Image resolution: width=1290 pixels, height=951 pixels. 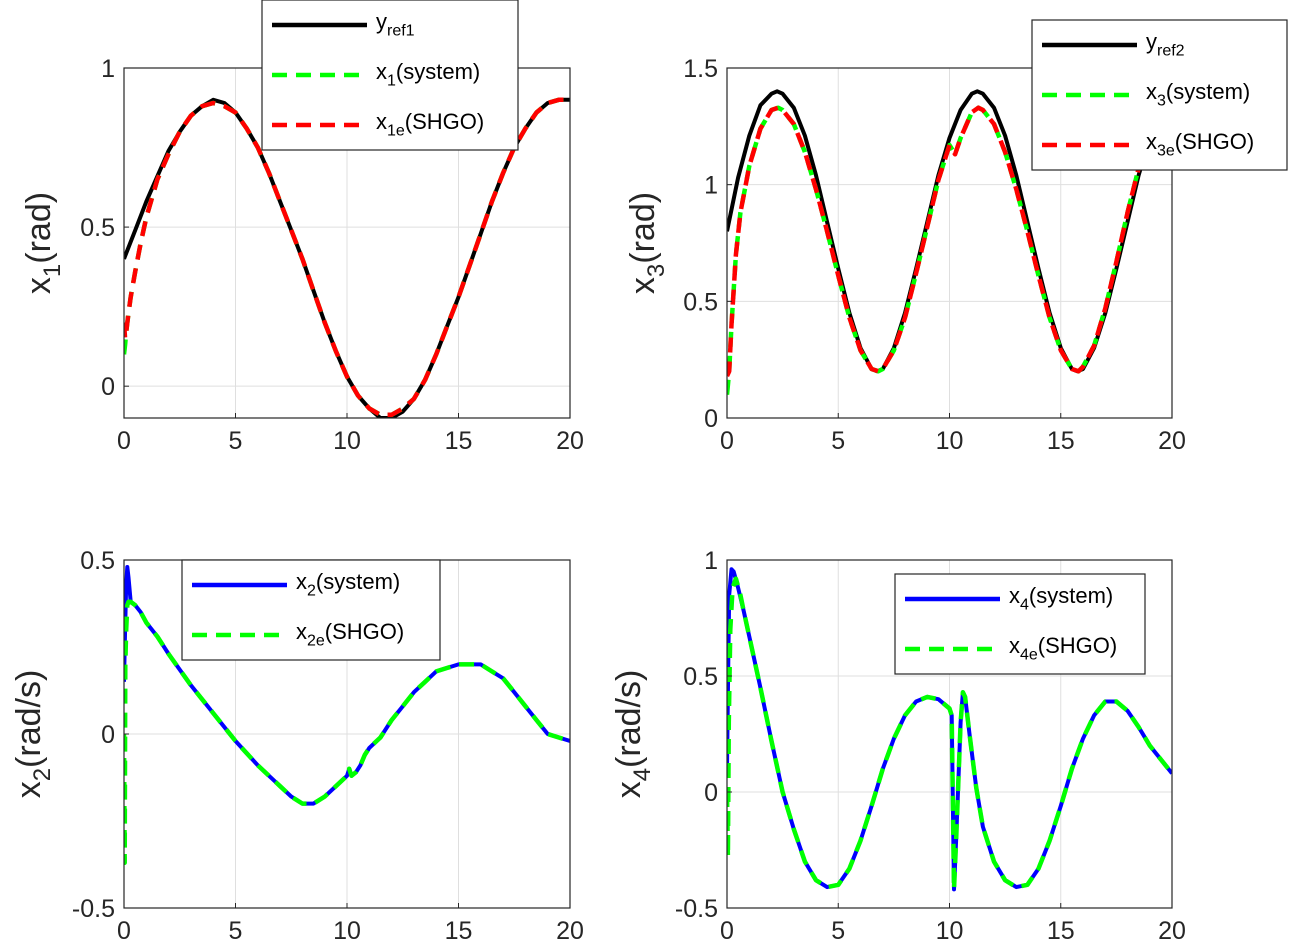 What do you see at coordinates (316, 641) in the screenshot?
I see `legend-label-2-subscript: 2e` at bounding box center [316, 641].